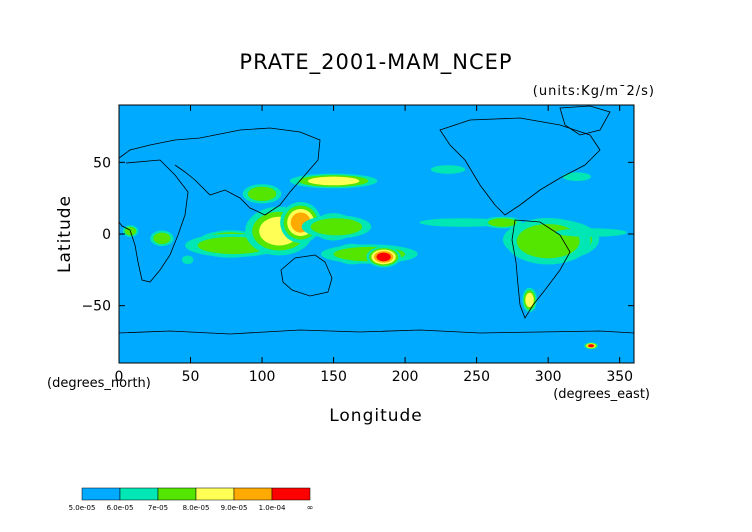 This screenshot has width=752, height=532. Describe the element at coordinates (476, 377) in the screenshot. I see `x-tick-label: 250` at that location.